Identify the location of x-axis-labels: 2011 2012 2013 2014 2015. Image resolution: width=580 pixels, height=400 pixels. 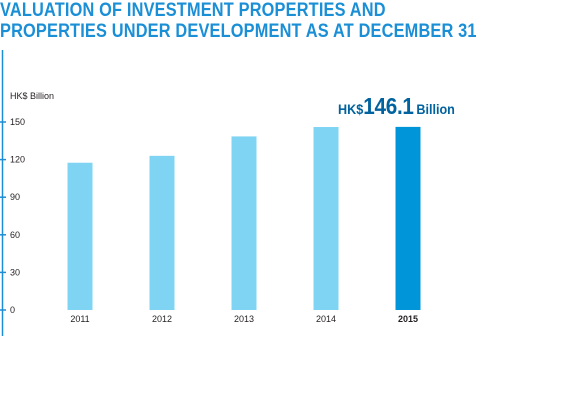
(244, 319).